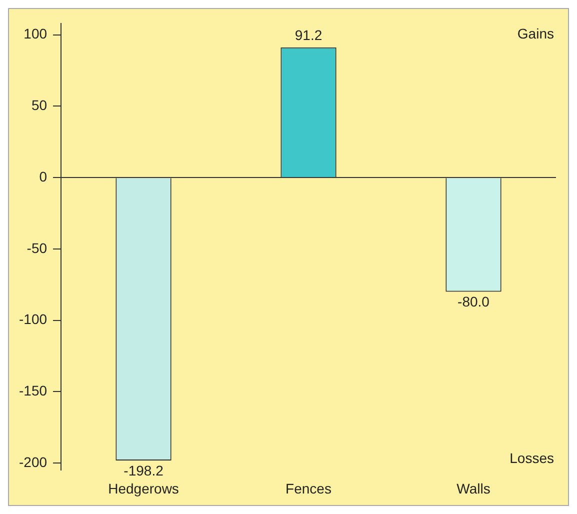 Image resolution: width=577 pixels, height=514 pixels. I want to click on data-label: 91.2, so click(308, 35).